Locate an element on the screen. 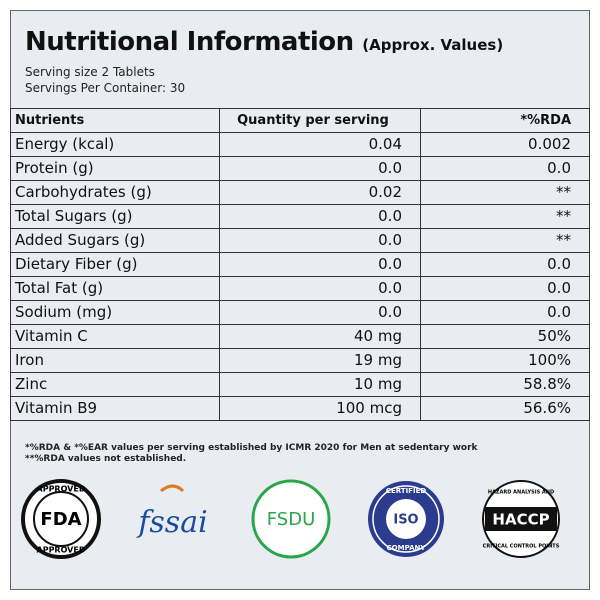  table-cell: Total Sugars (g) is located at coordinates (115, 216).